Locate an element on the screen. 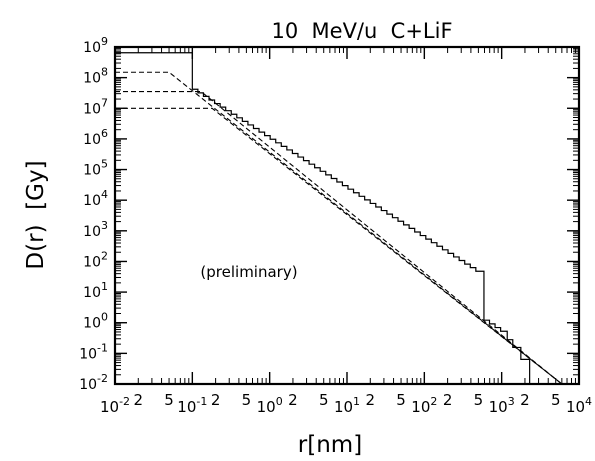  chart-title: 10 MeV/u C+LiF is located at coordinates (361, 31).